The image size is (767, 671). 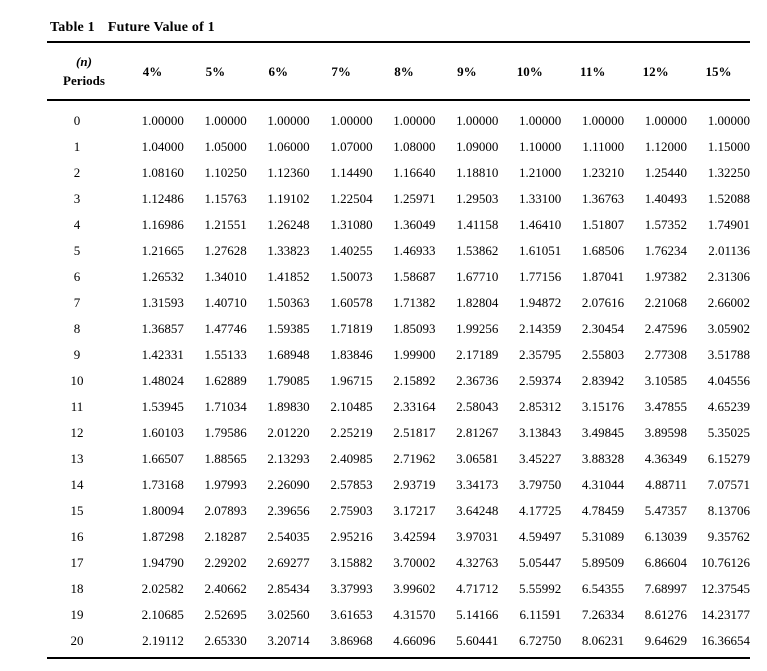 I want to click on period-cell: 12, so click(x=77, y=432).